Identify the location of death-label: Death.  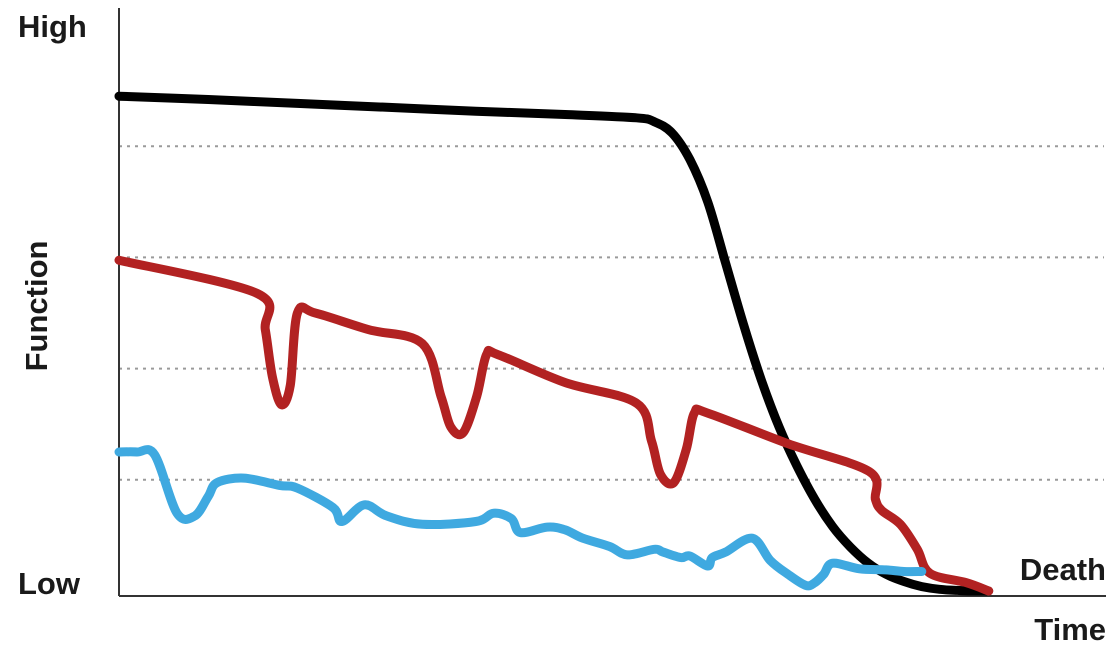
(1063, 569).